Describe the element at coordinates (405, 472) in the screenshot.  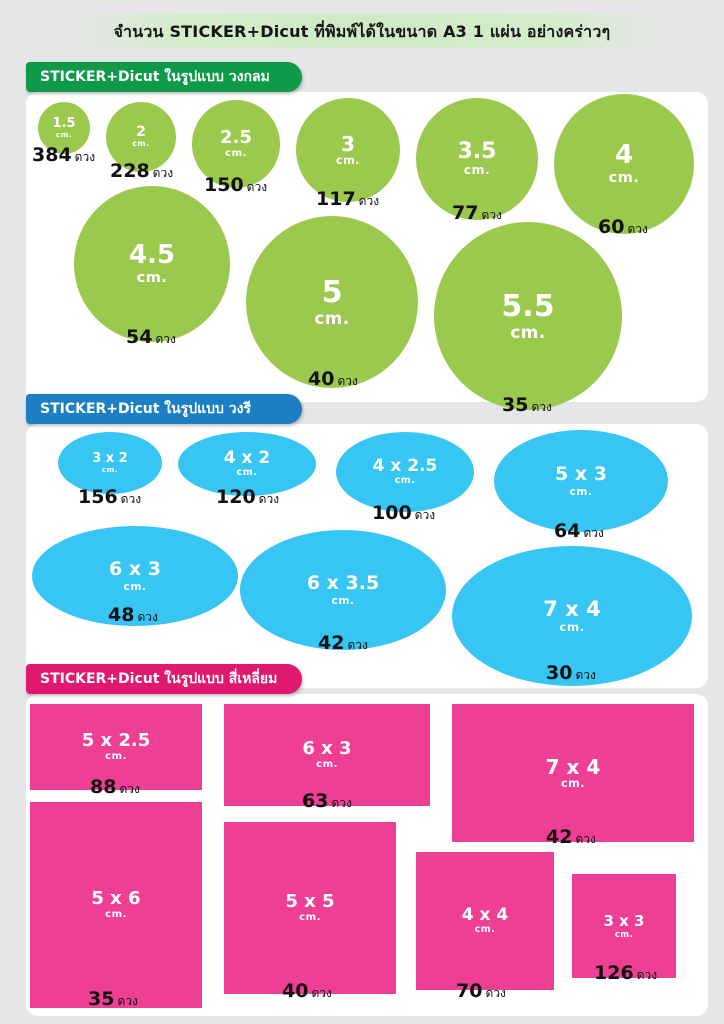
I see `oval-sticker-4x2-5: 4 x 2.5 cm.` at that location.